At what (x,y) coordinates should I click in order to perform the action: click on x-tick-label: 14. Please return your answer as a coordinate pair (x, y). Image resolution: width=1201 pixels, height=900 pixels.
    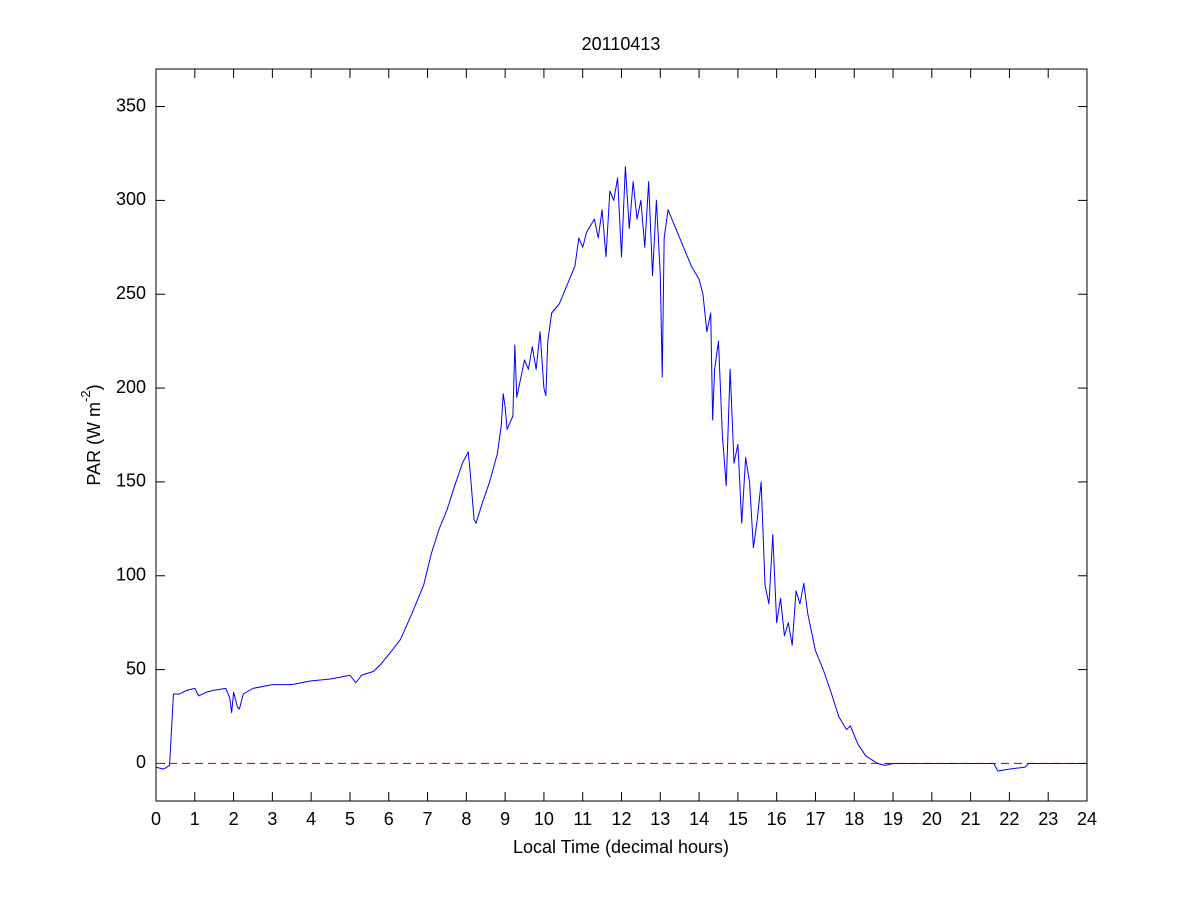
    Looking at the image, I should click on (699, 819).